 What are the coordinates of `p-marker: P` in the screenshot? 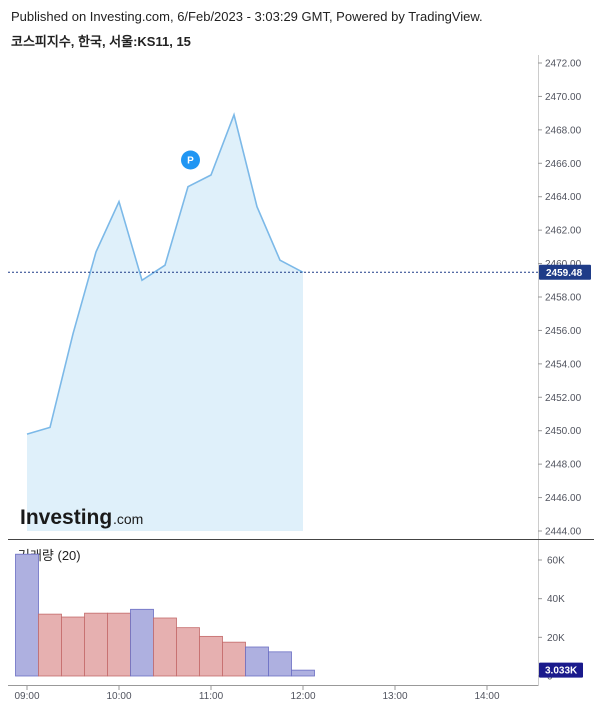 It's located at (190, 160).